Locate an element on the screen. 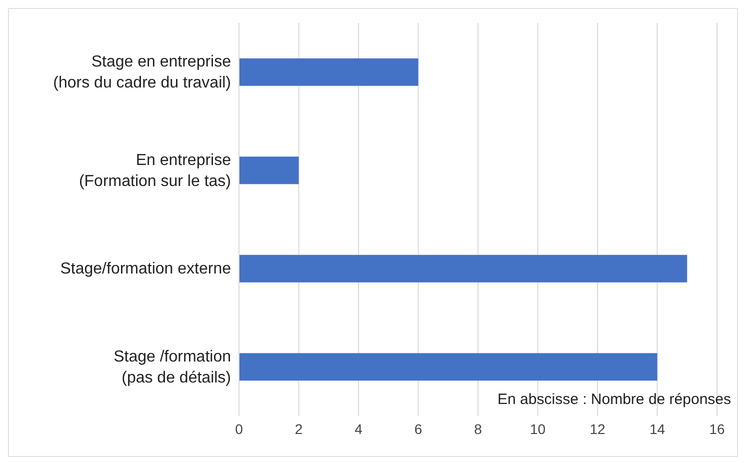  x-tick-label: 14 is located at coordinates (657, 428).